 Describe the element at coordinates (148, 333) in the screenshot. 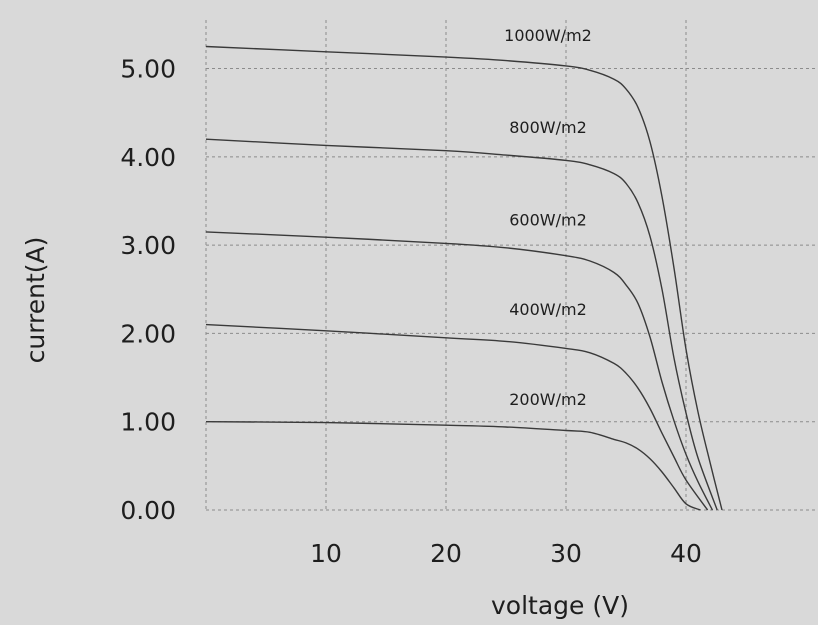

I see `y-tick-label: 2.00` at that location.